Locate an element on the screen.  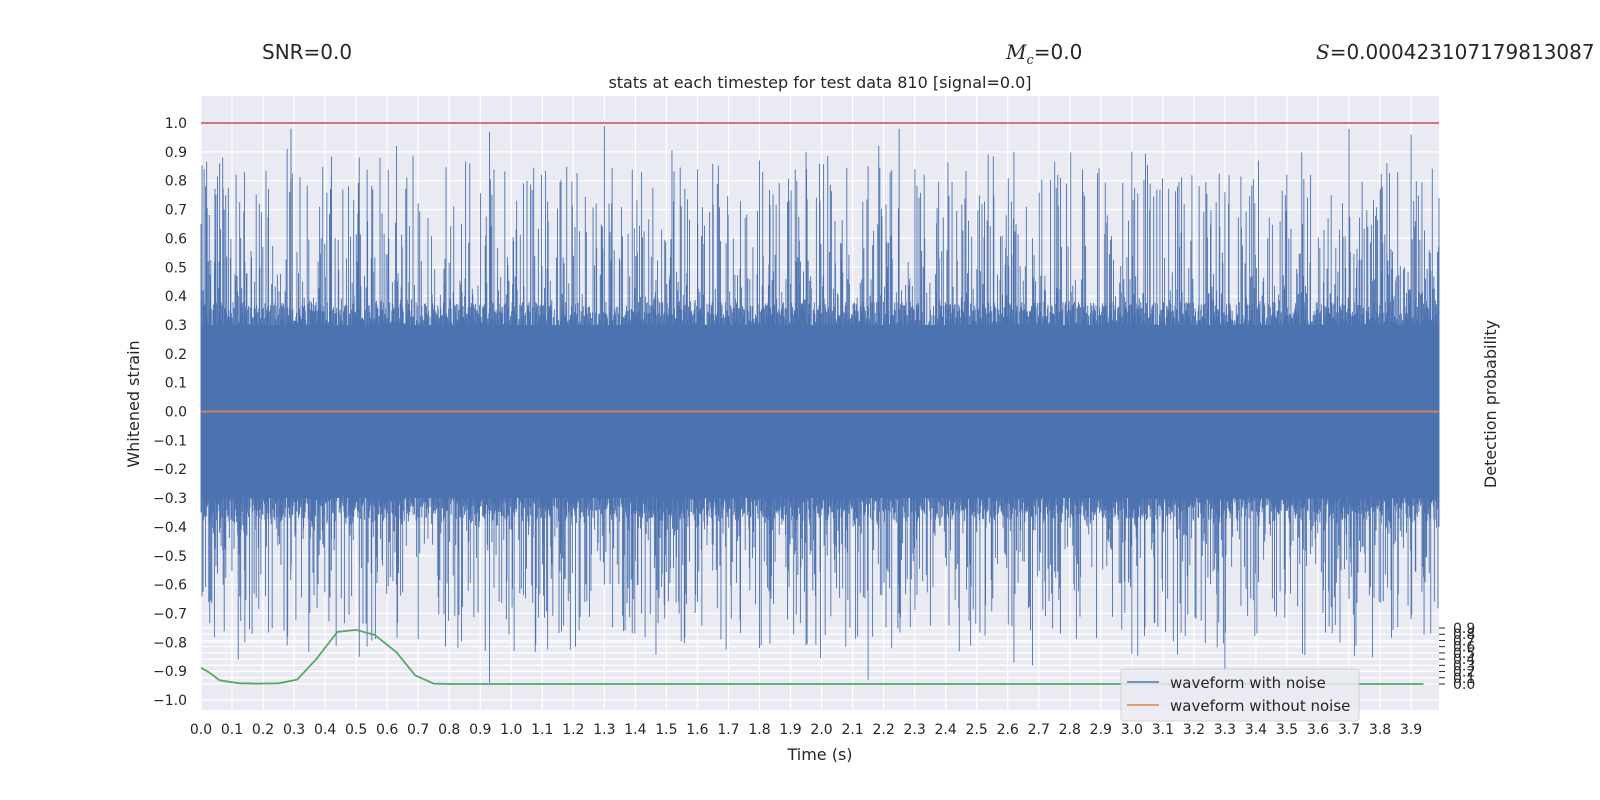
x-tick-label: 2.7 is located at coordinates (1039, 730).